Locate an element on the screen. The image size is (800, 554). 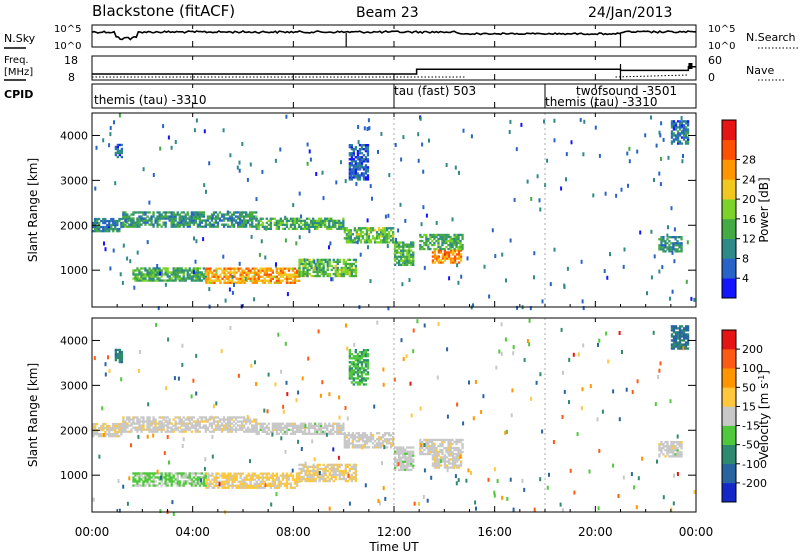
freq-label-line1: Freq. is located at coordinates (16, 60).